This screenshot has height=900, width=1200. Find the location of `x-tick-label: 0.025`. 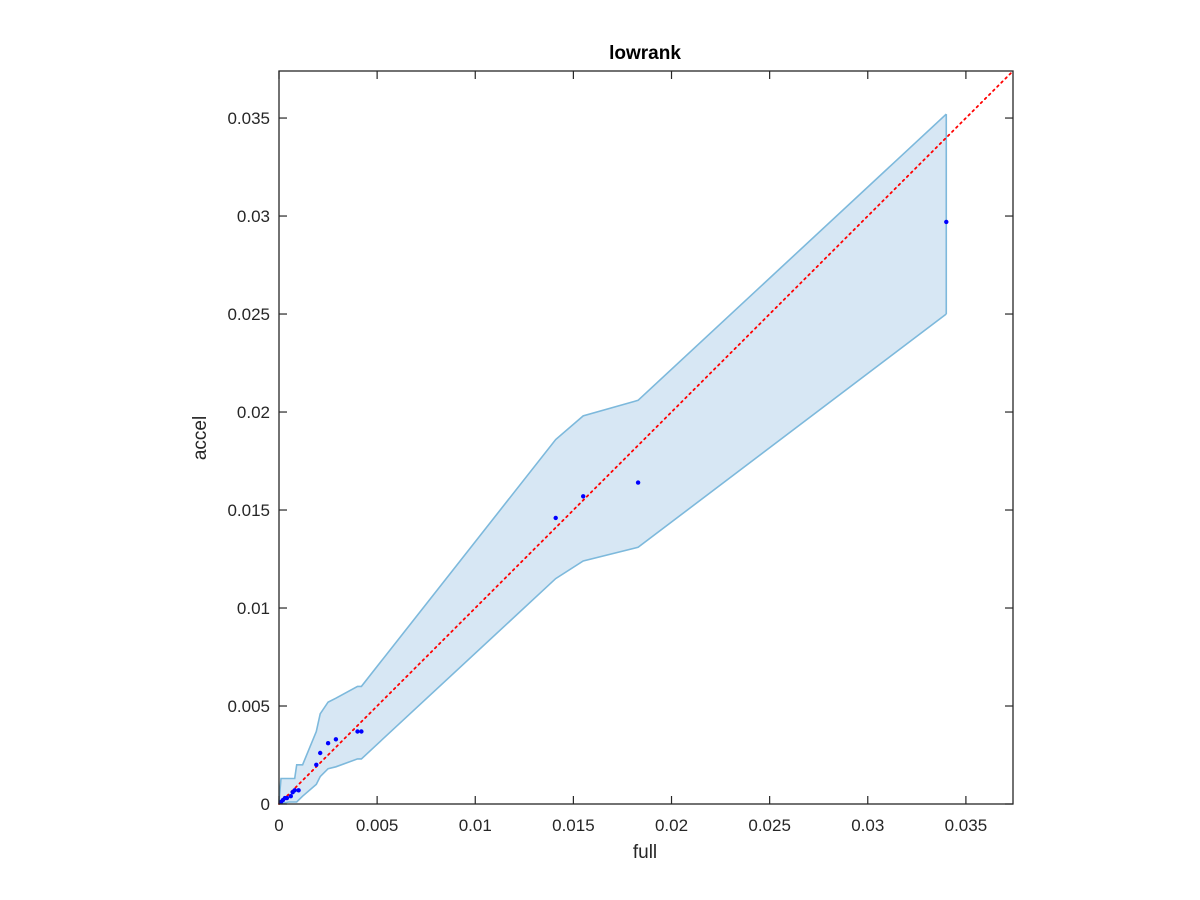

x-tick-label: 0.025 is located at coordinates (769, 825).